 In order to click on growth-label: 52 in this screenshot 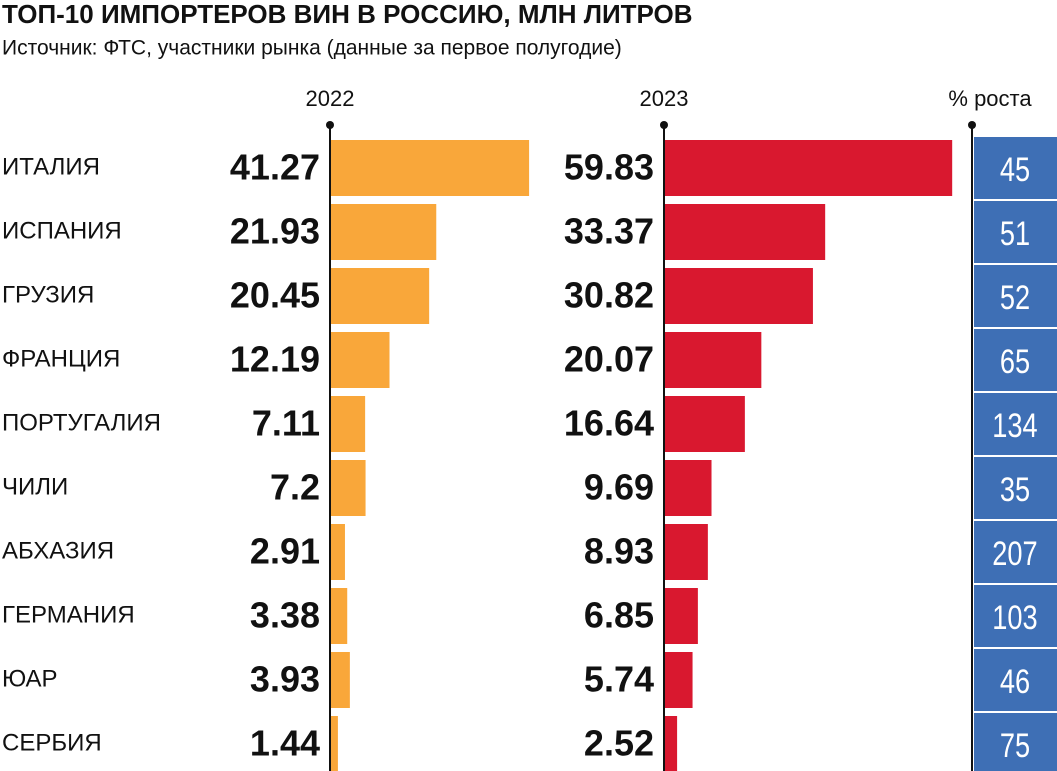, I will do `click(1015, 297)`.